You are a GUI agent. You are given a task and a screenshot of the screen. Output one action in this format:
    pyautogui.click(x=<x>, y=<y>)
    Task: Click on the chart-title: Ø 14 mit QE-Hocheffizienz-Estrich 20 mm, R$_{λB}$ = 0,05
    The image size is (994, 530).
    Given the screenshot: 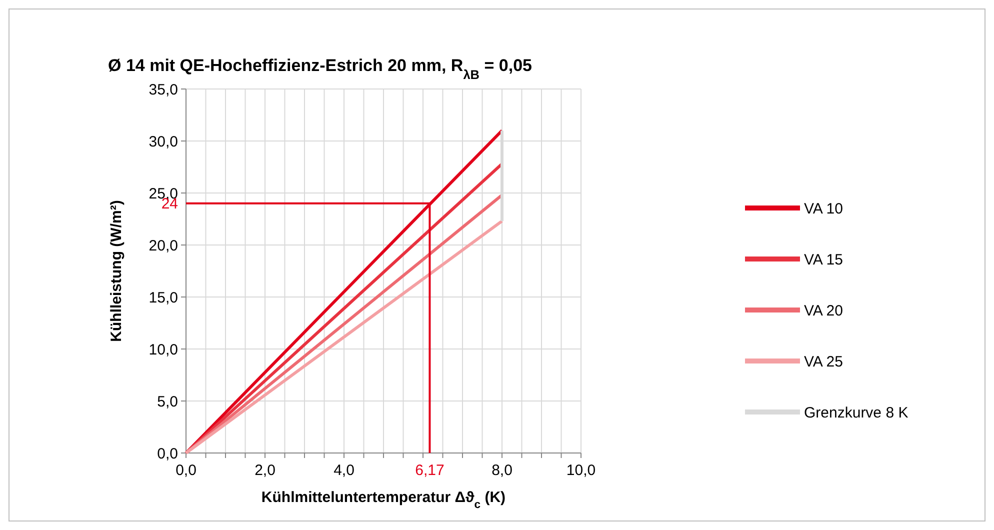 What is the action you would take?
    pyautogui.click(x=320, y=69)
    